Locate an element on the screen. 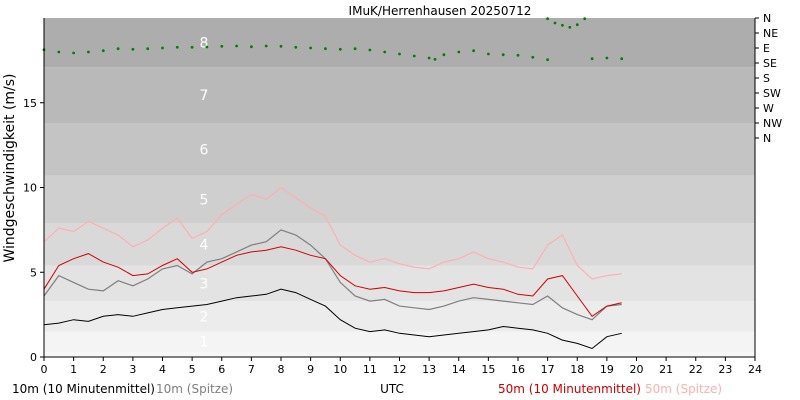 Image resolution: width=800 pixels, height=400 pixels. x-tick-label-23: 23 is located at coordinates (725, 369).